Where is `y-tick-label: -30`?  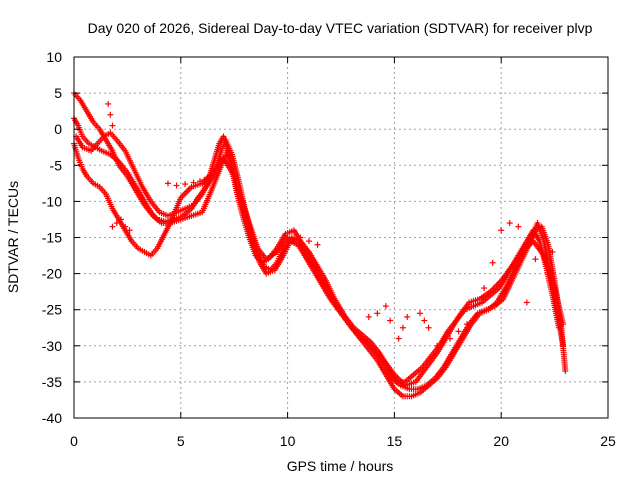
y-tick-label: -30 is located at coordinates (52, 346).